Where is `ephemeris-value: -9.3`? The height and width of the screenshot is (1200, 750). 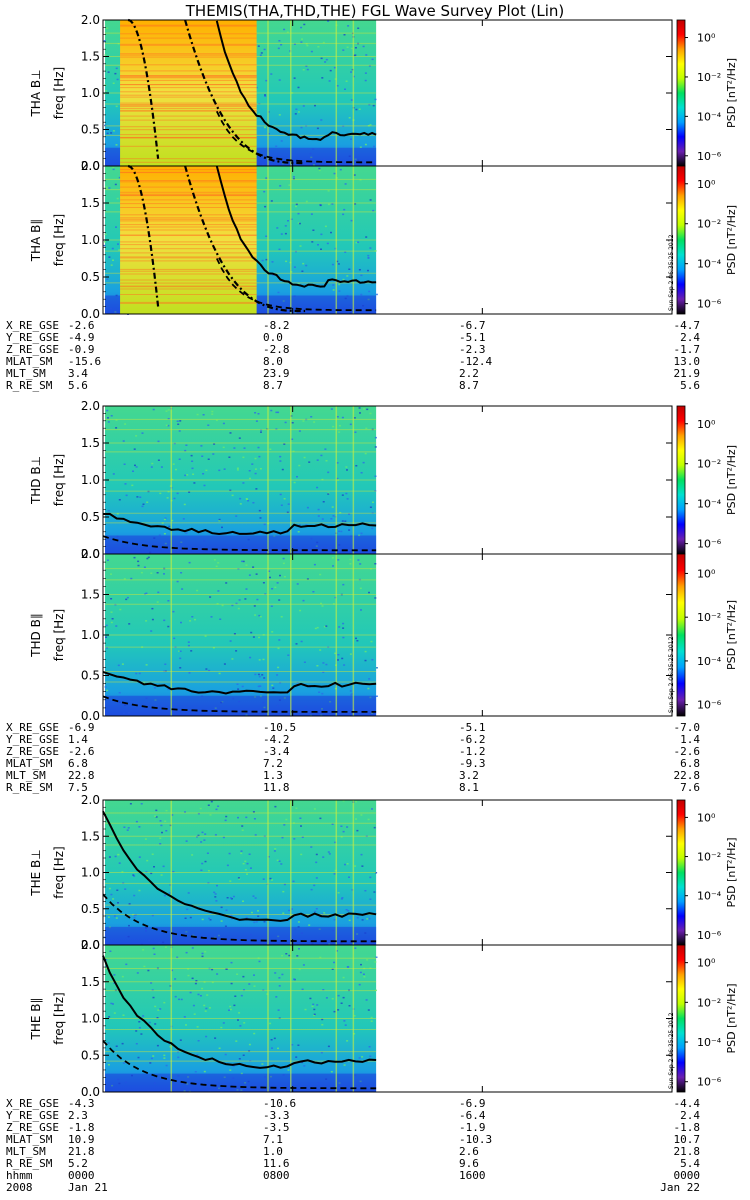
ephemeris-value: -9.3 is located at coordinates (472, 763).